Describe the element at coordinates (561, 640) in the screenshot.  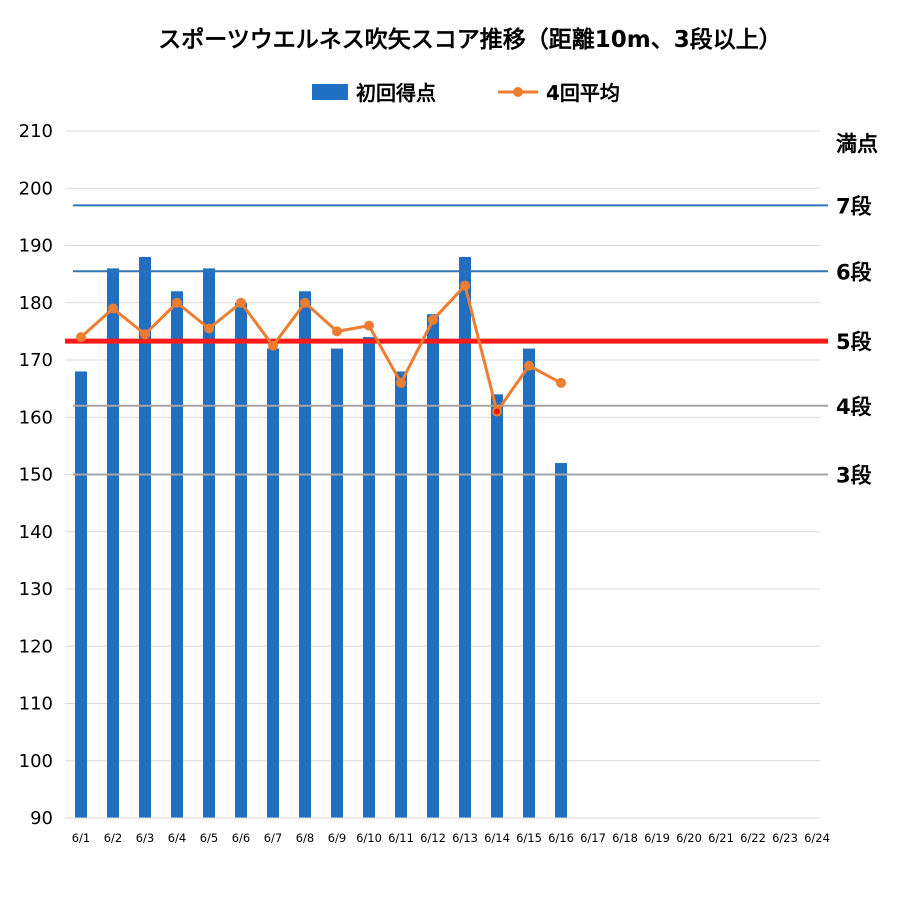
I see `bar-6/16` at that location.